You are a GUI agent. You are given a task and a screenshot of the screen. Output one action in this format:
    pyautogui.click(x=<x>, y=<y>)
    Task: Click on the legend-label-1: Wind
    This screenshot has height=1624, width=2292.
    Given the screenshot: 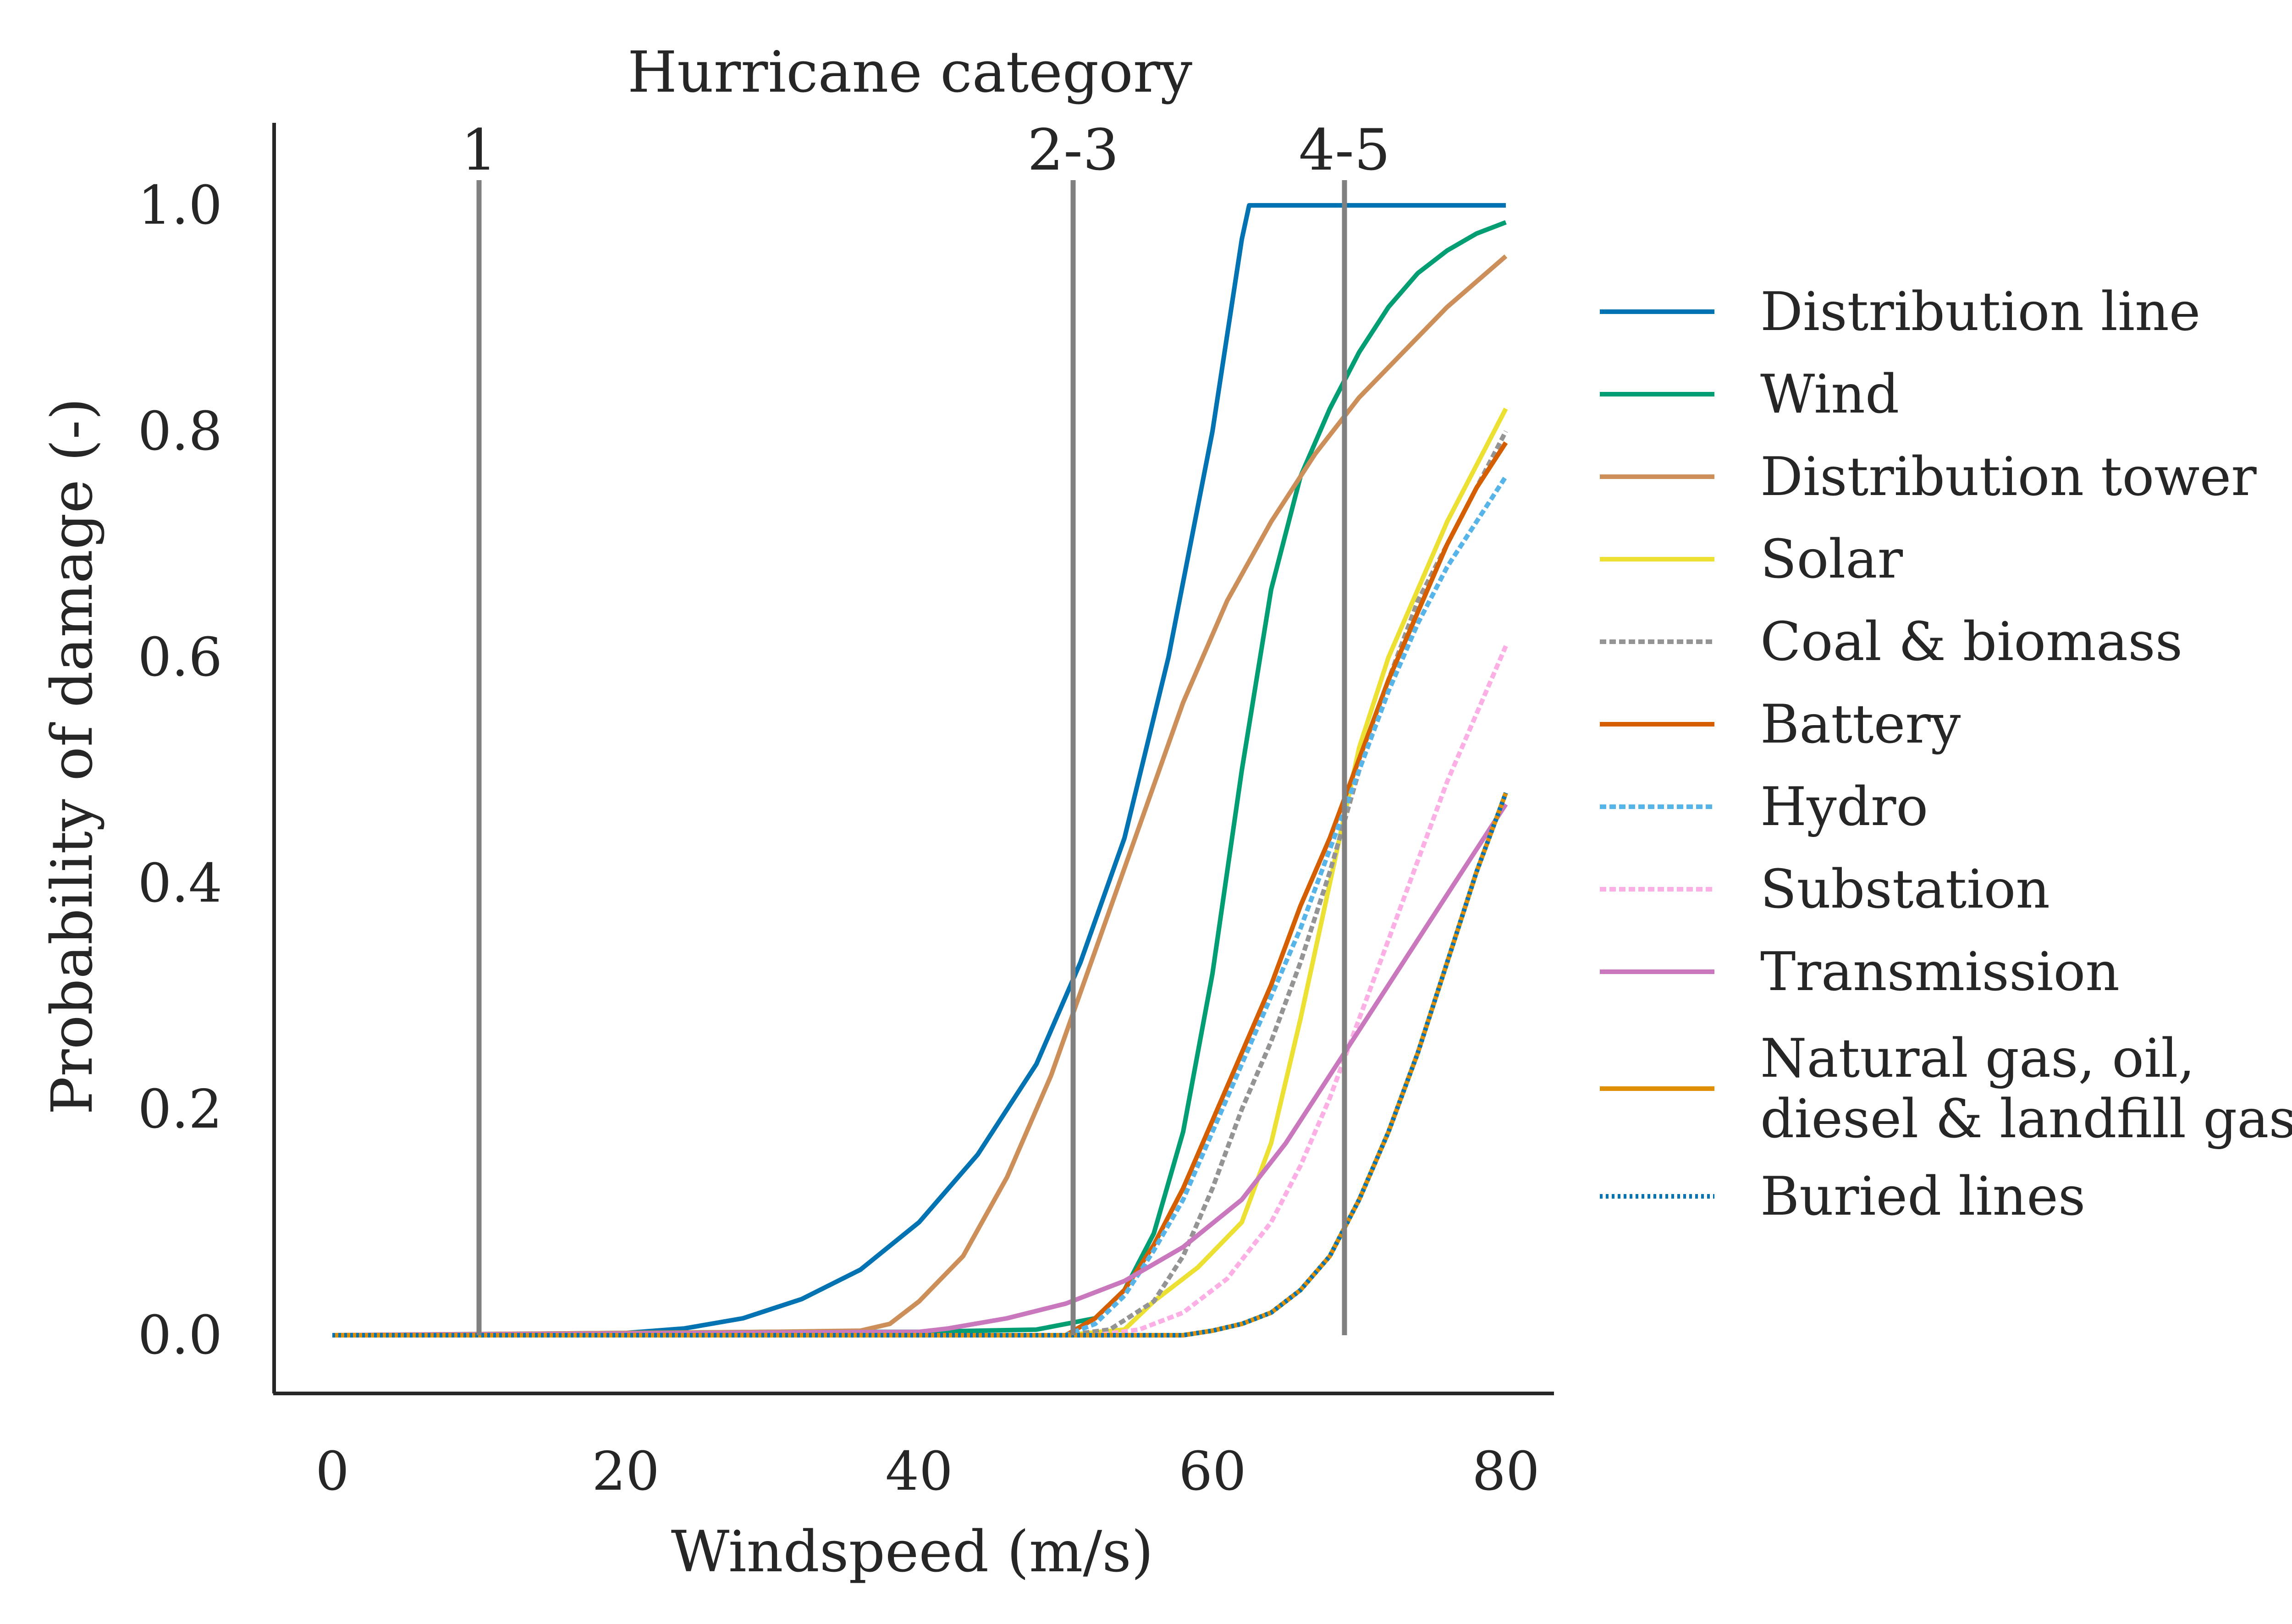 What is the action you would take?
    pyautogui.click(x=1829, y=394)
    